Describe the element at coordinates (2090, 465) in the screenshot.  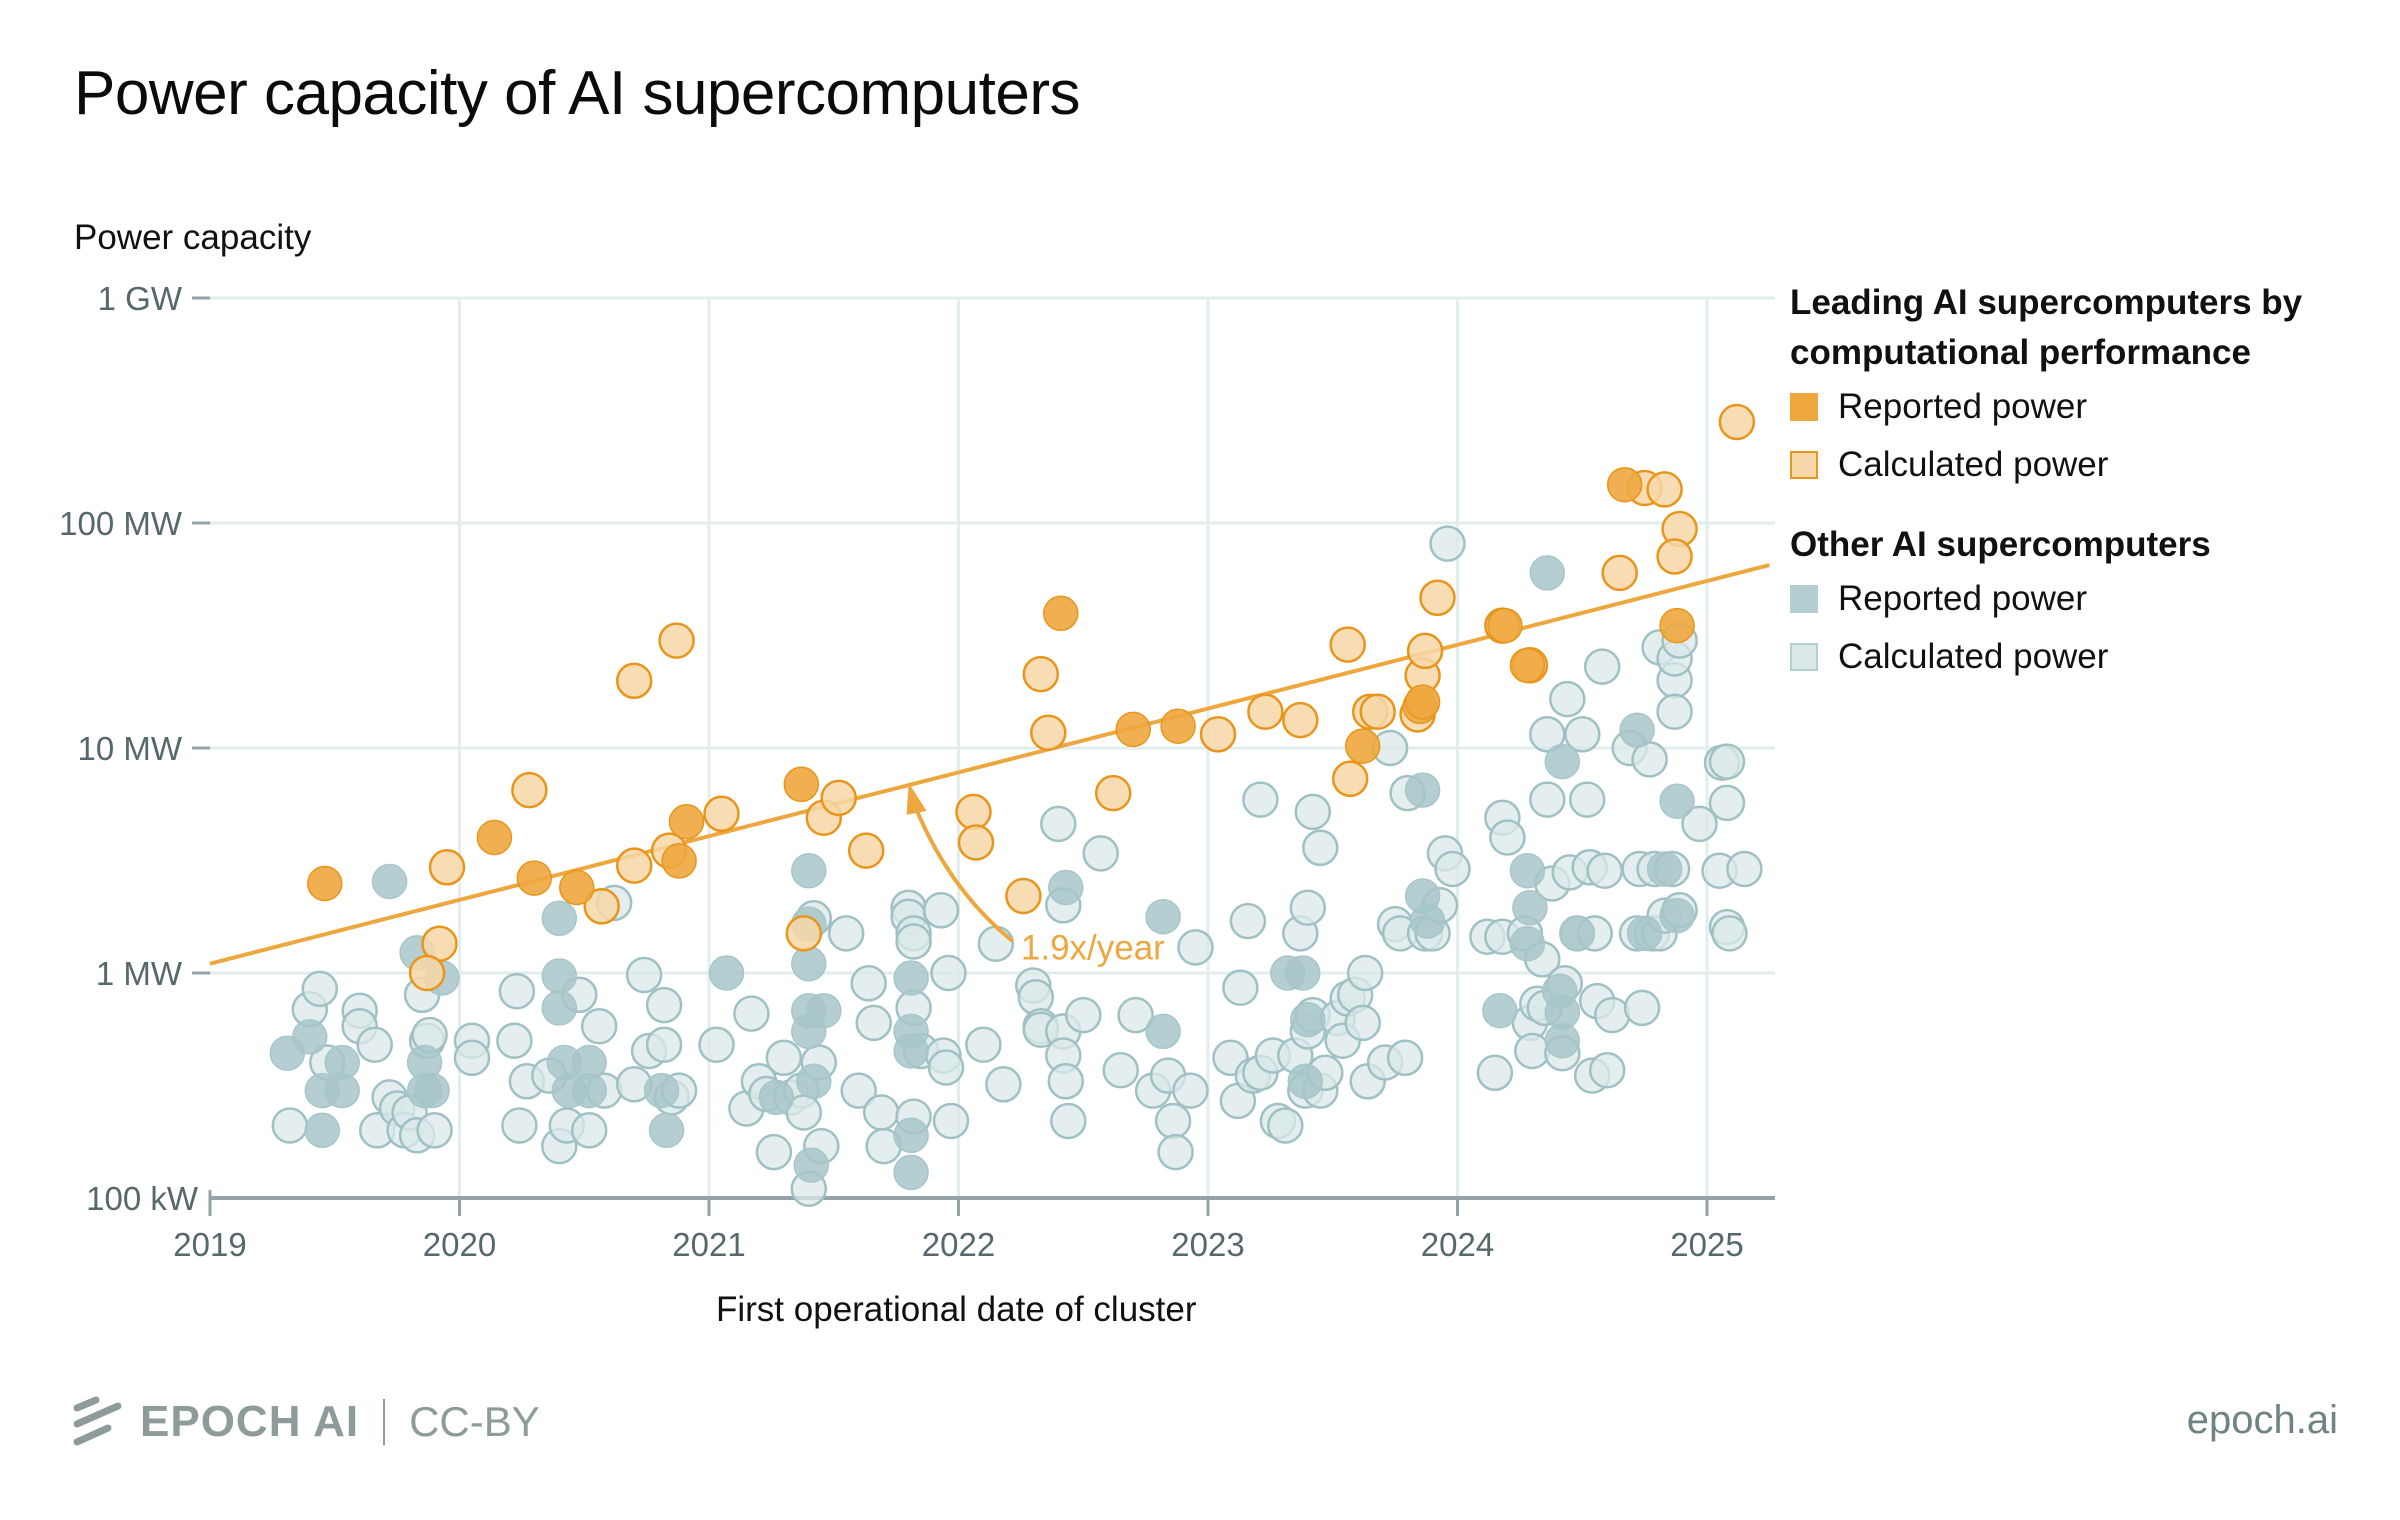
I see `legend-item-leading-calculated: Calculated power` at that location.